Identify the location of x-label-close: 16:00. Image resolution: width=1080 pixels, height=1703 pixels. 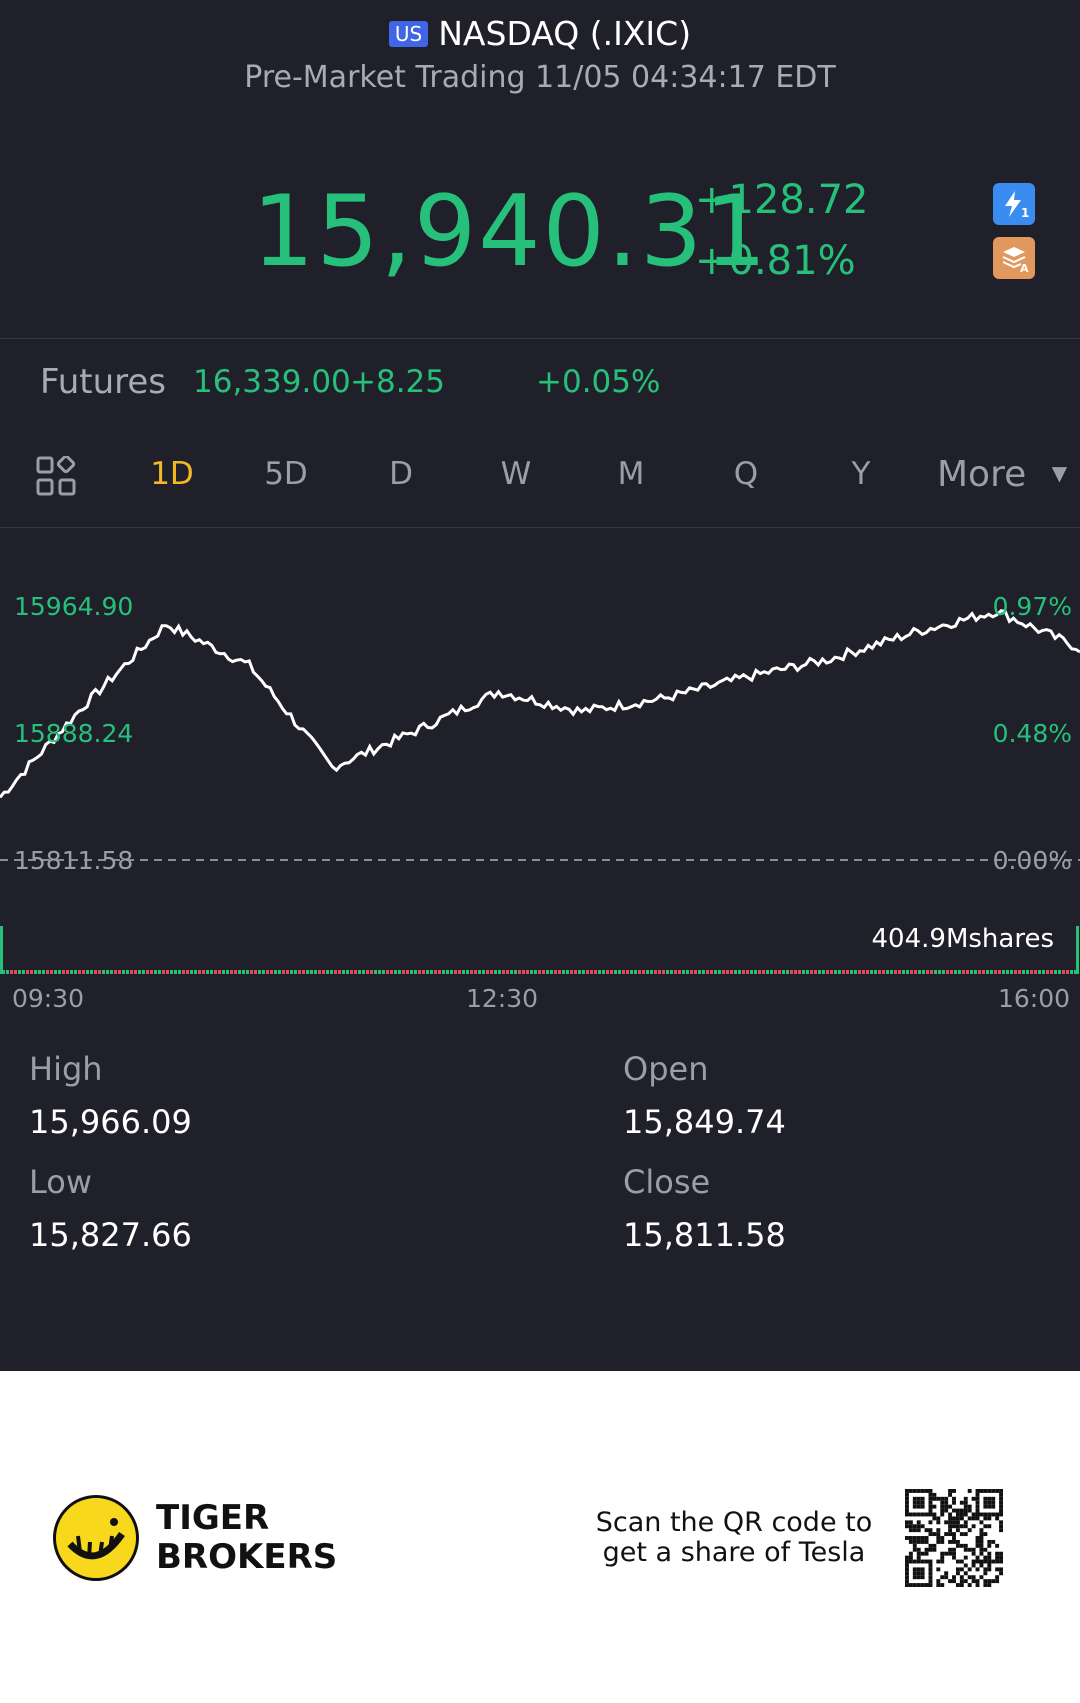
(1033, 998).